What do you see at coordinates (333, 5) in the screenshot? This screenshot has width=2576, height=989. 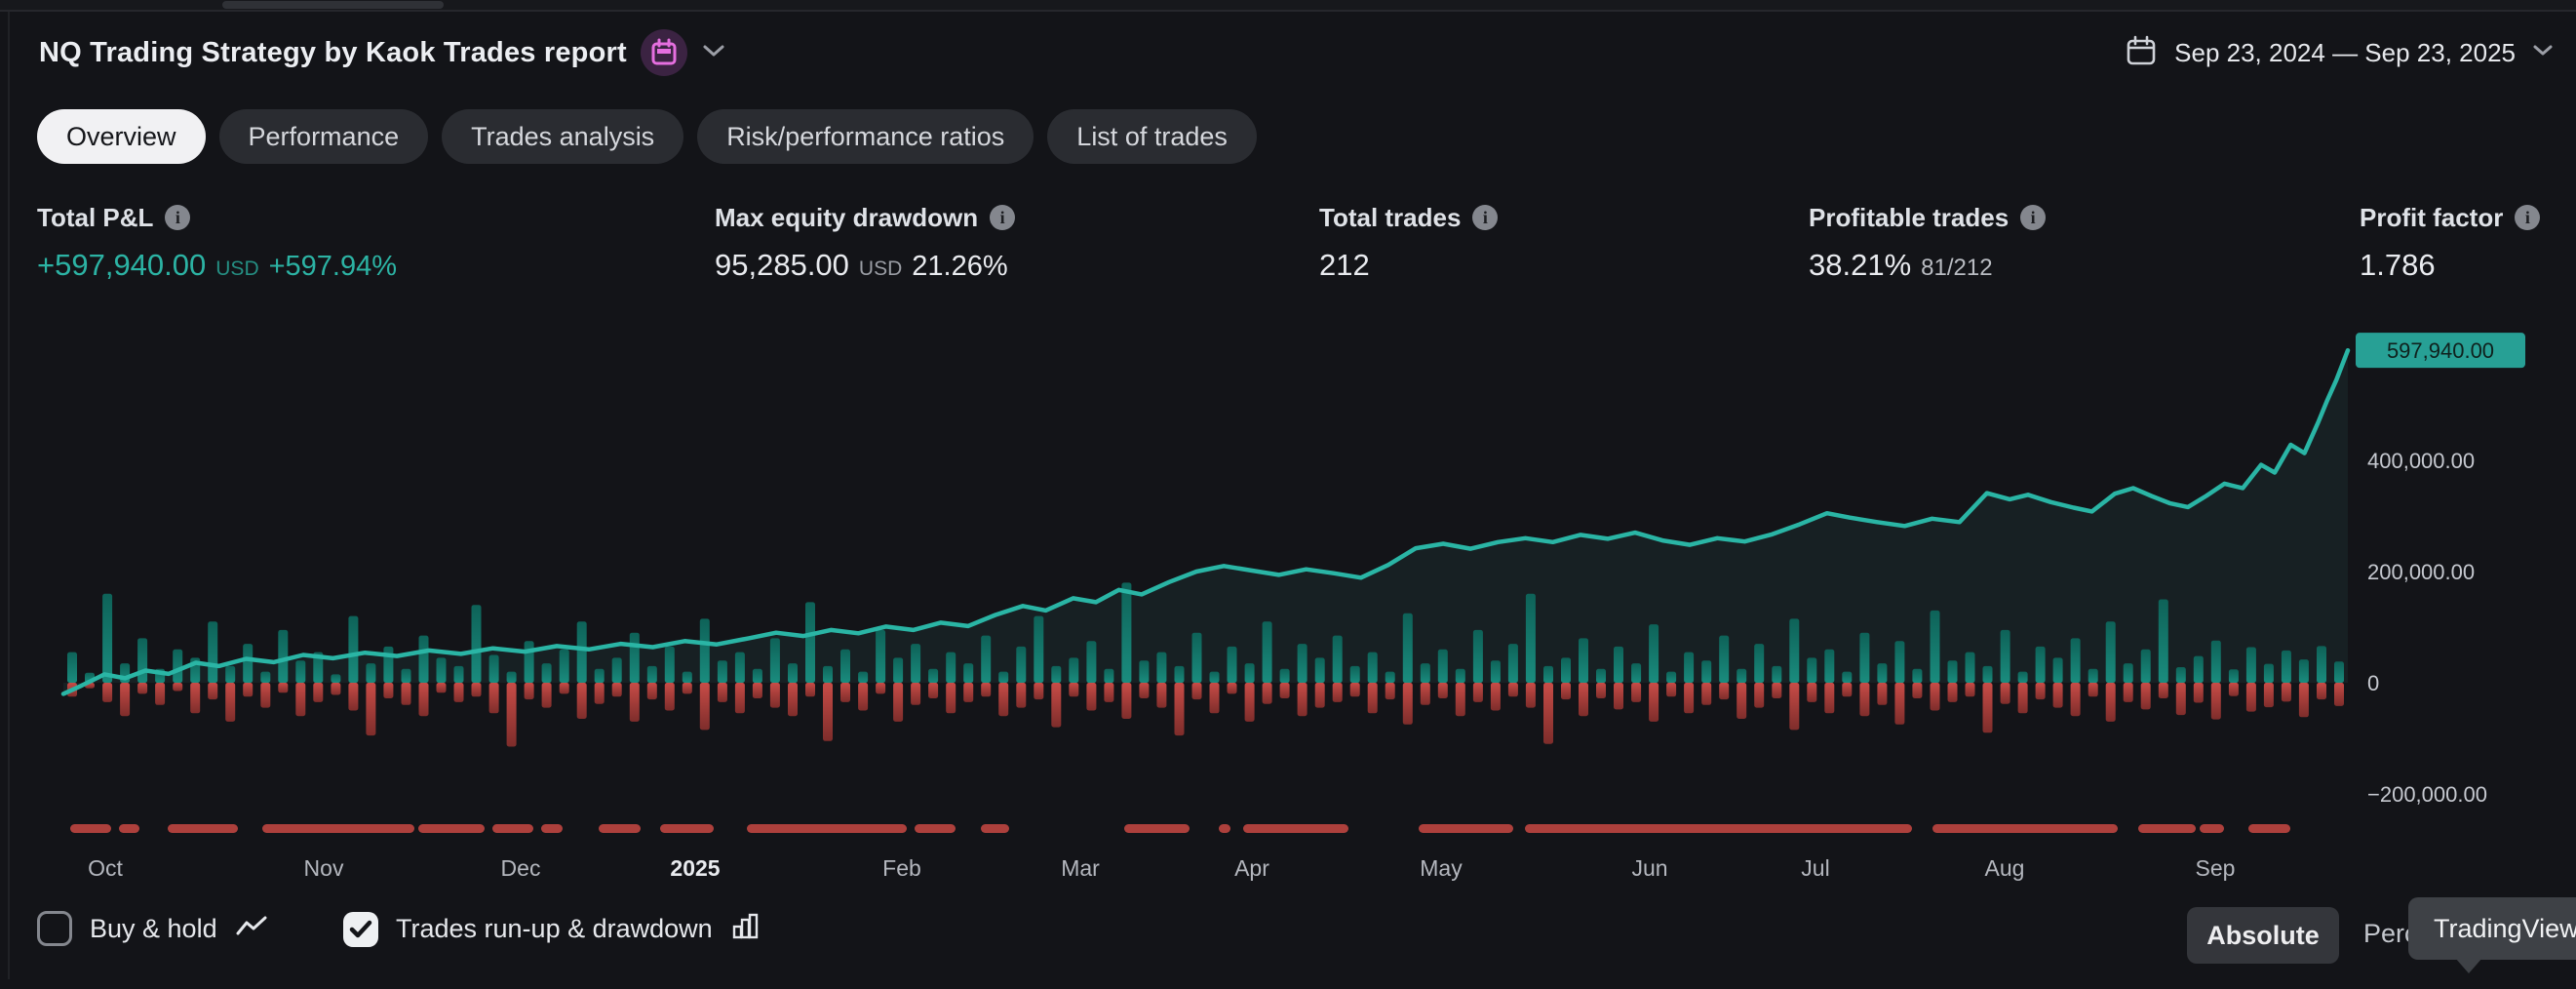 I see `panel-drag-handle` at bounding box center [333, 5].